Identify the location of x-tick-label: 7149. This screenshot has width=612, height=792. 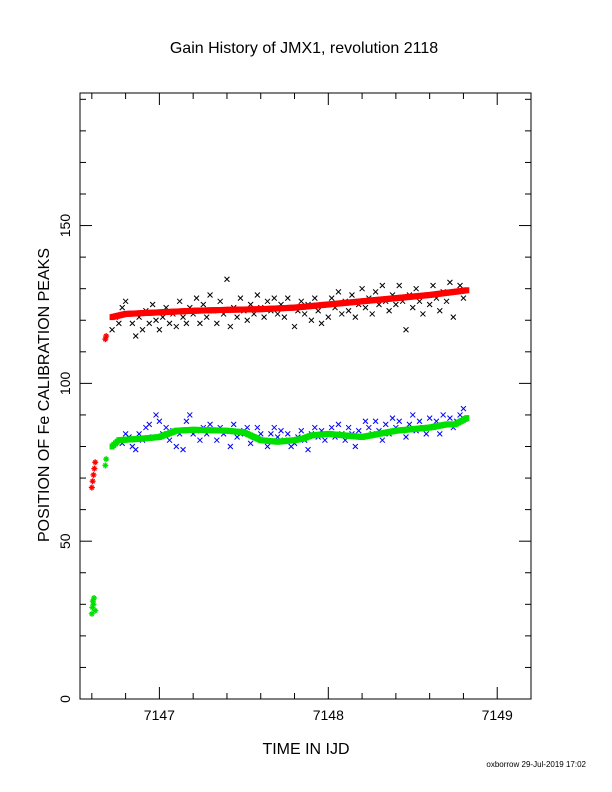
(497, 715).